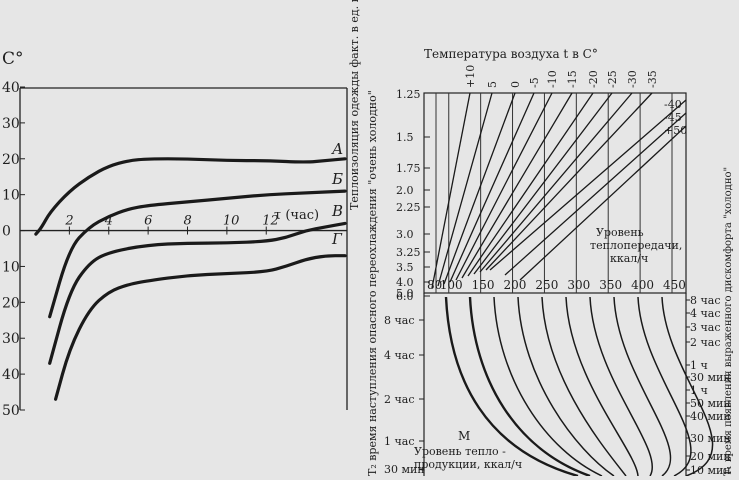 The height and width of the screenshot is (480, 739). Describe the element at coordinates (434, 285) in the screenshot. I see `heat-transfer-tick: 80` at that location.